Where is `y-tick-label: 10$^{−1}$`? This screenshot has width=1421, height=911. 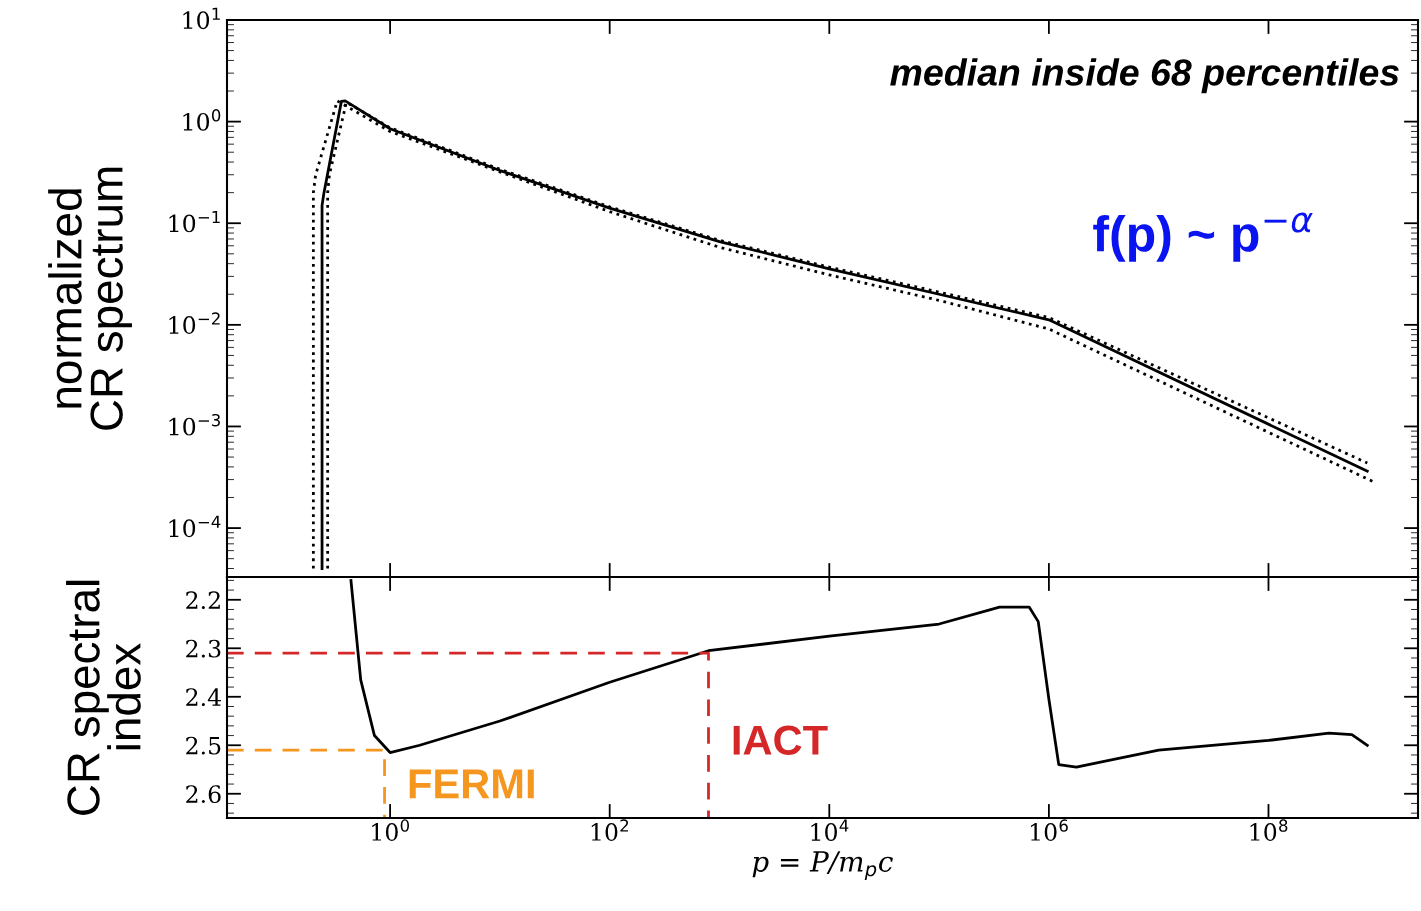 y-tick-label: 10$^{−1}$ is located at coordinates (194, 221).